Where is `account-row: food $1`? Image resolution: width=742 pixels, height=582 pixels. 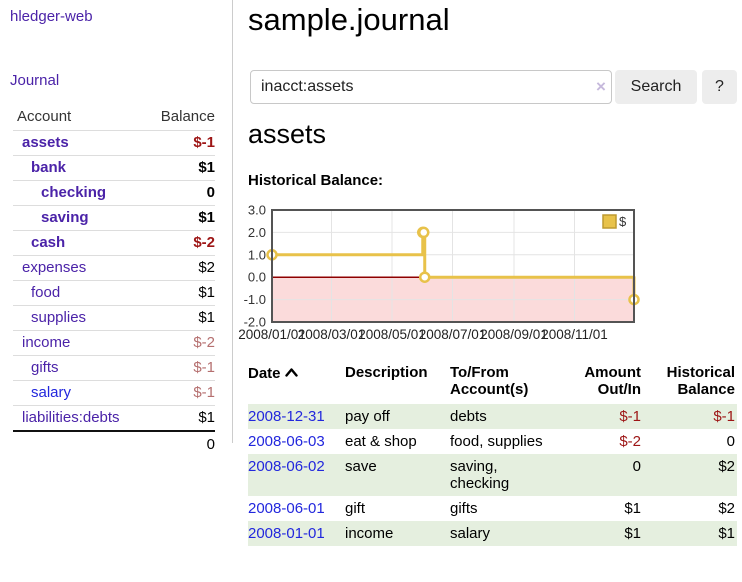 account-row: food $1 is located at coordinates (114, 293).